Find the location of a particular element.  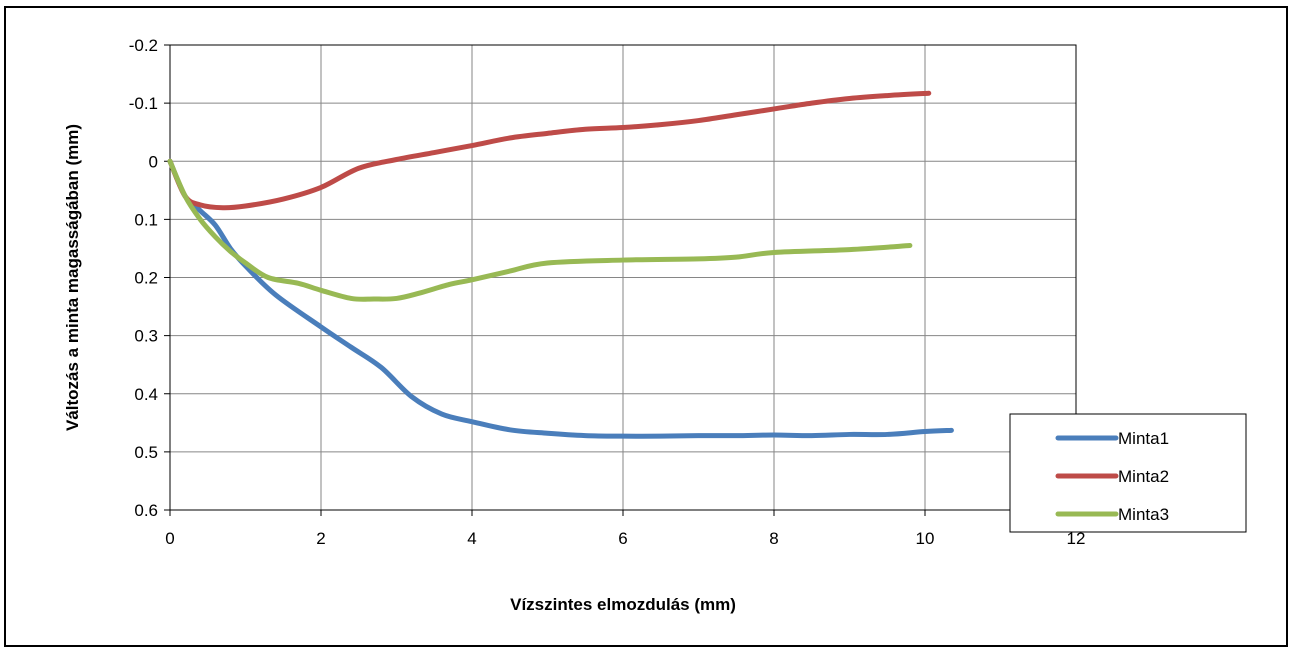

y-tick-label: 0.3 is located at coordinates (146, 336).